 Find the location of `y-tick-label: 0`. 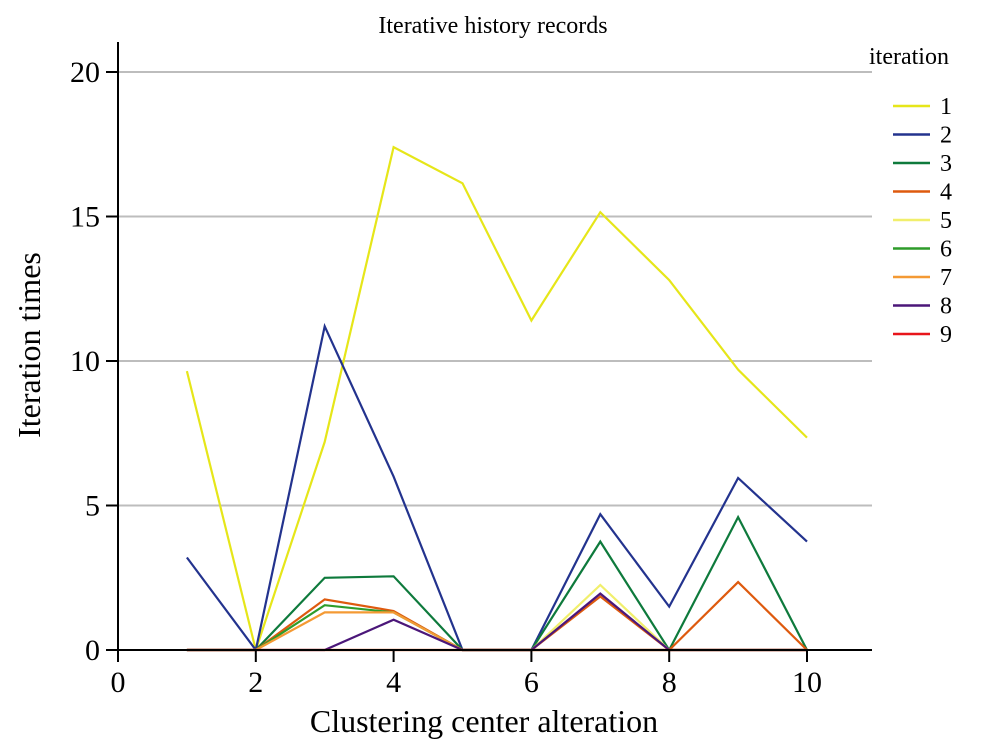

y-tick-label: 0 is located at coordinates (92, 650).